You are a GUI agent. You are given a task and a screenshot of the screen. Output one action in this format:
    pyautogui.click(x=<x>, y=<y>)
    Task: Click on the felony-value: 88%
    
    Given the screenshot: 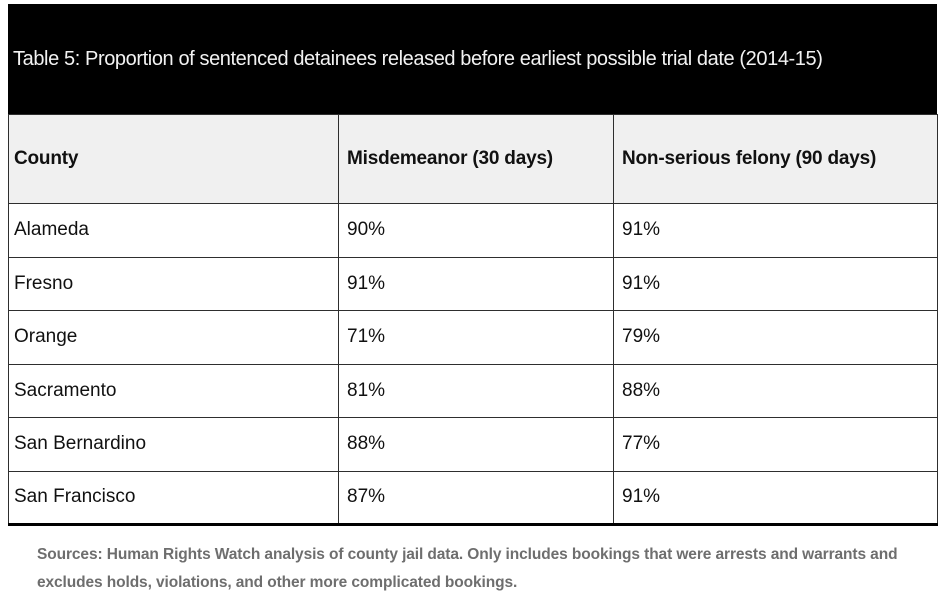 What is the action you would take?
    pyautogui.click(x=775, y=390)
    